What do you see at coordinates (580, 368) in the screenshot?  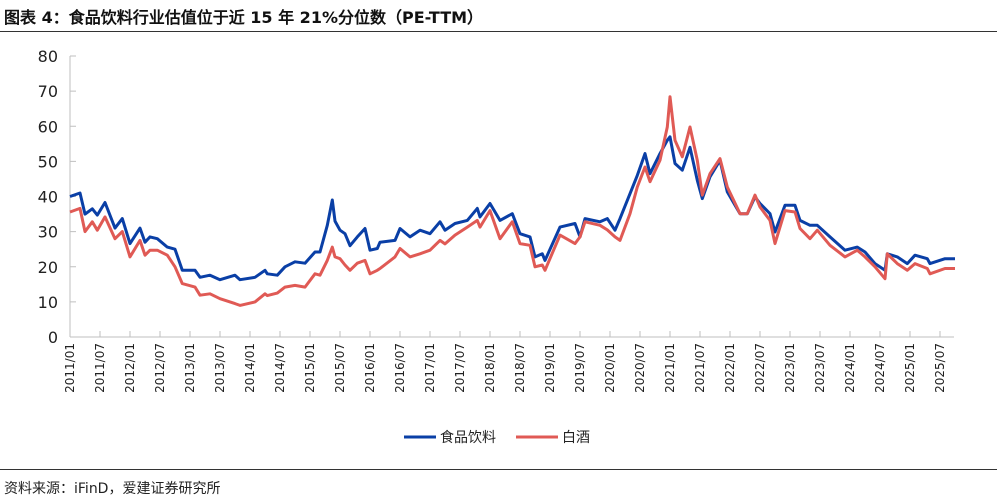 I see `x-tick-label: 2019/07` at bounding box center [580, 368].